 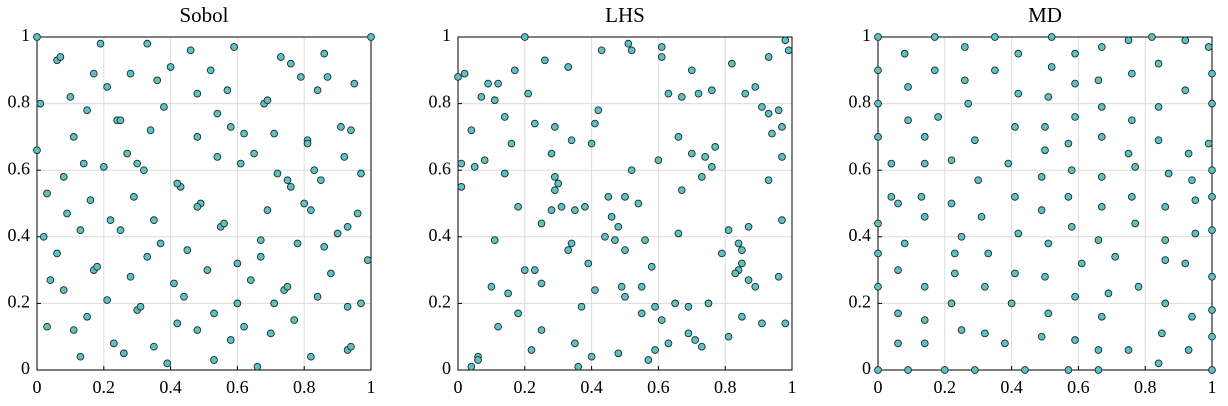 I want to click on chart-title: MD, so click(x=1045, y=15).